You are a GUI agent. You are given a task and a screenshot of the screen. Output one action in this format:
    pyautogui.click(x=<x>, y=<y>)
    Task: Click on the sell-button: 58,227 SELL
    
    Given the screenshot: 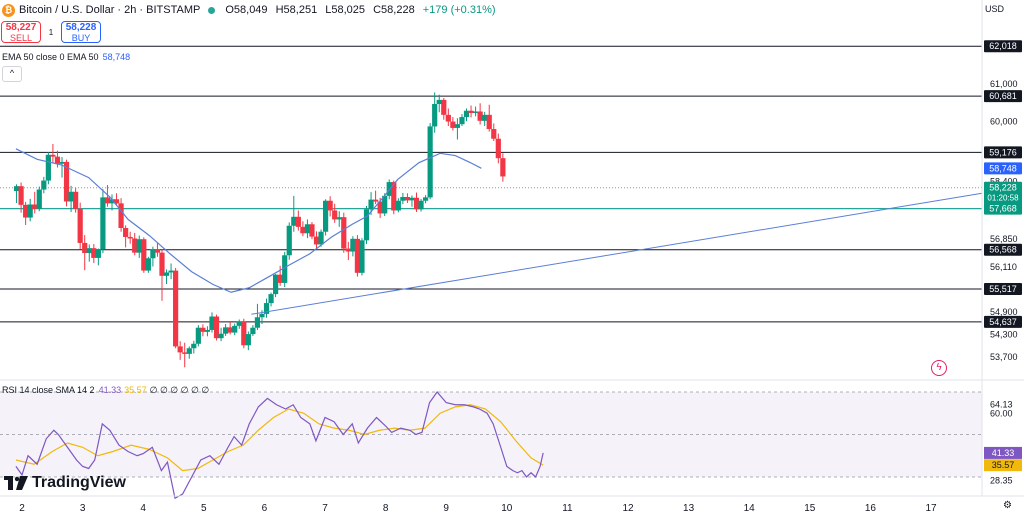 What is the action you would take?
    pyautogui.click(x=21, y=32)
    